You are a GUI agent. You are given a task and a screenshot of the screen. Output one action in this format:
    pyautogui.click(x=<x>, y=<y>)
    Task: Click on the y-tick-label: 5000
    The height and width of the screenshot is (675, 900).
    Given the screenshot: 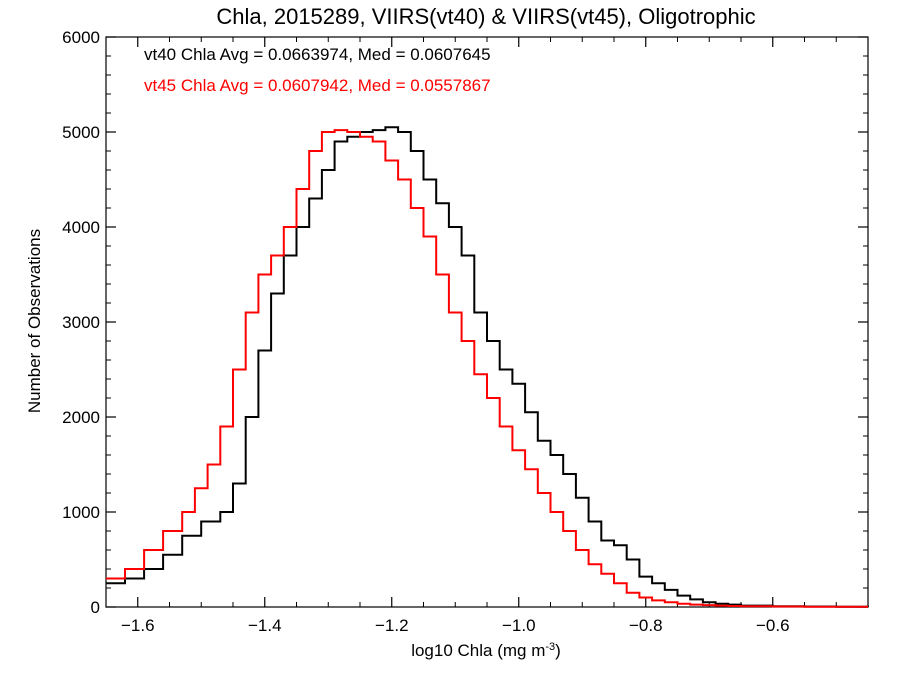 What is the action you would take?
    pyautogui.click(x=81, y=132)
    